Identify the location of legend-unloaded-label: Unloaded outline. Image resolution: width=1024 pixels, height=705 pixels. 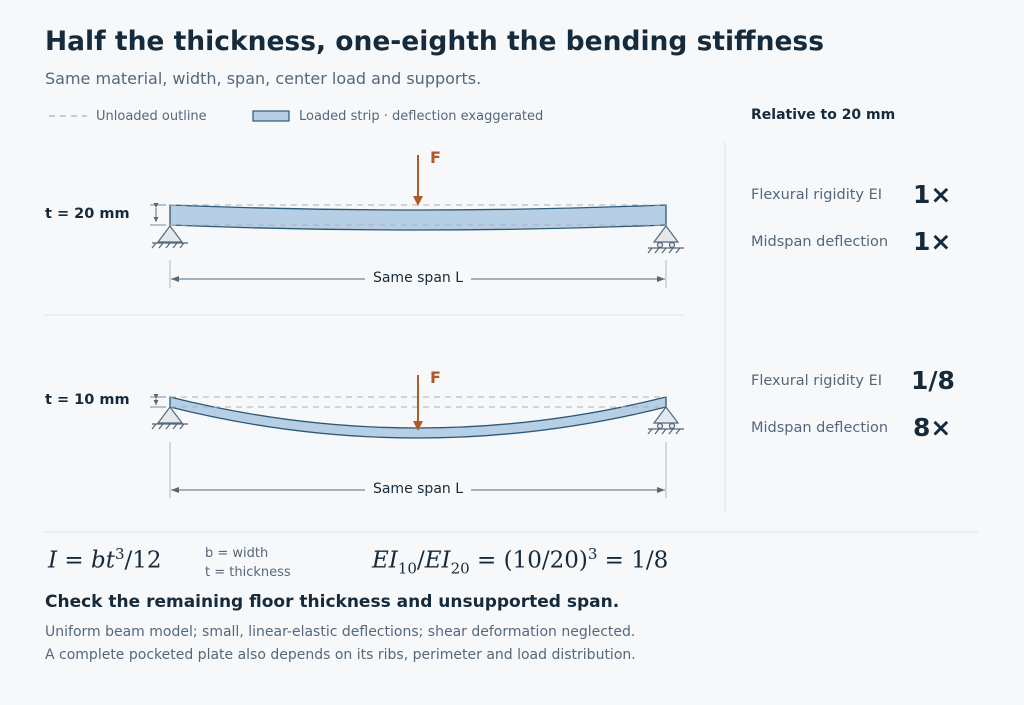
(151, 116).